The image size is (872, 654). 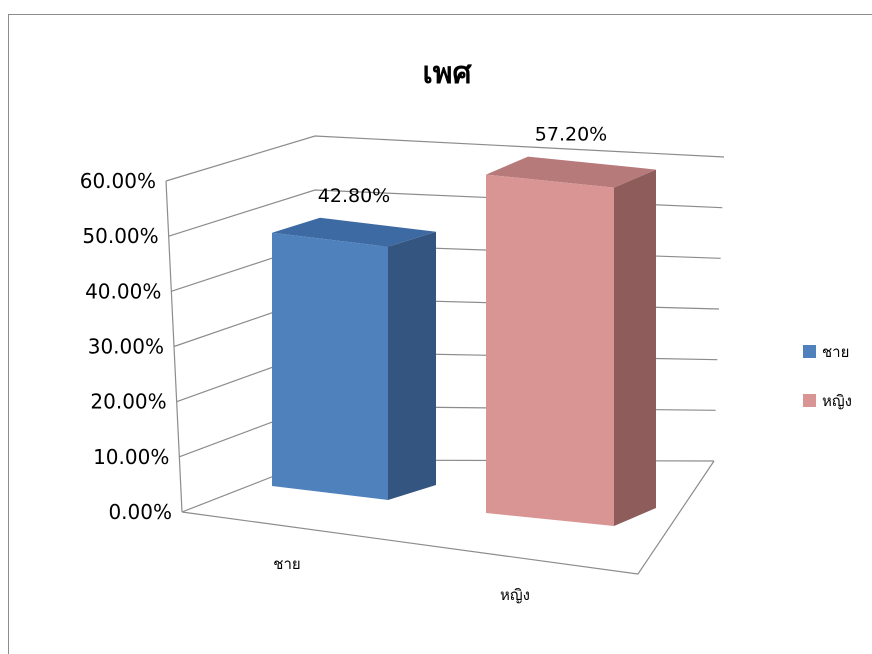 What do you see at coordinates (286, 564) in the screenshot?
I see `category-label: ชาย` at bounding box center [286, 564].